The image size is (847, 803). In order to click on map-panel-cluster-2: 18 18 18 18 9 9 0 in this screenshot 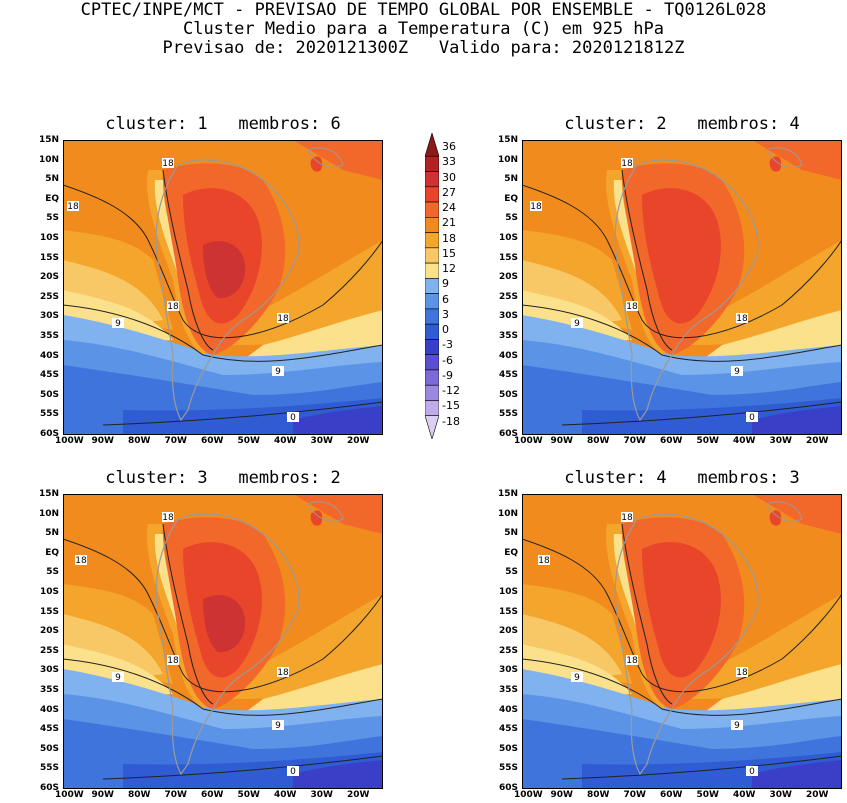, I will do `click(682, 287)`.